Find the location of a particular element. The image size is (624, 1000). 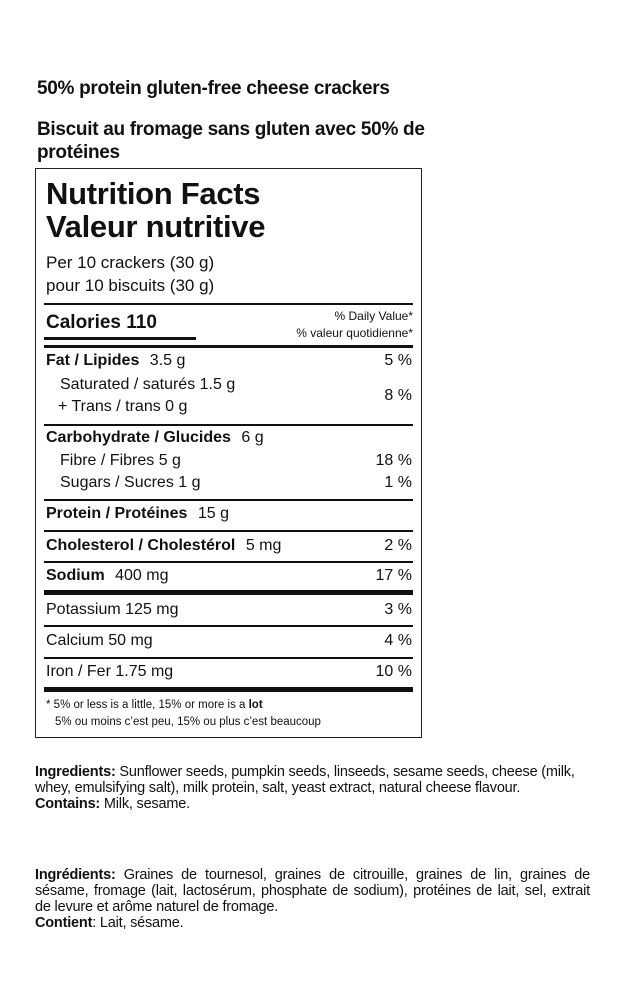

fat-amount: 3.5 g is located at coordinates (167, 360).